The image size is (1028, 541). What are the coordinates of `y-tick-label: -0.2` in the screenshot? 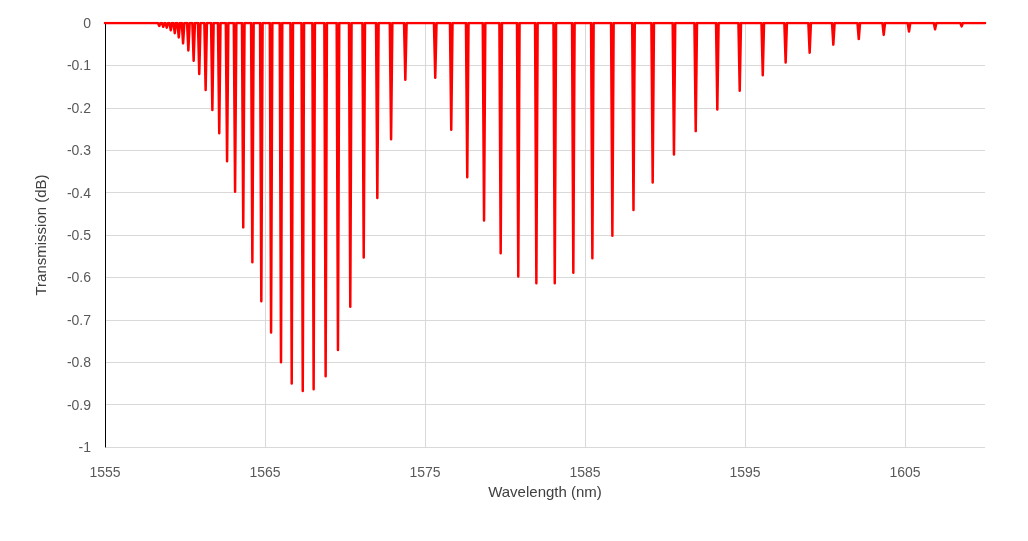 It's located at (79, 107).